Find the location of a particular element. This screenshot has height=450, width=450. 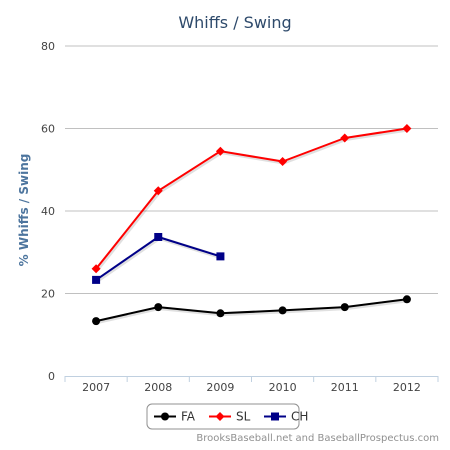

y-tick-label: 40 is located at coordinates (48, 211).